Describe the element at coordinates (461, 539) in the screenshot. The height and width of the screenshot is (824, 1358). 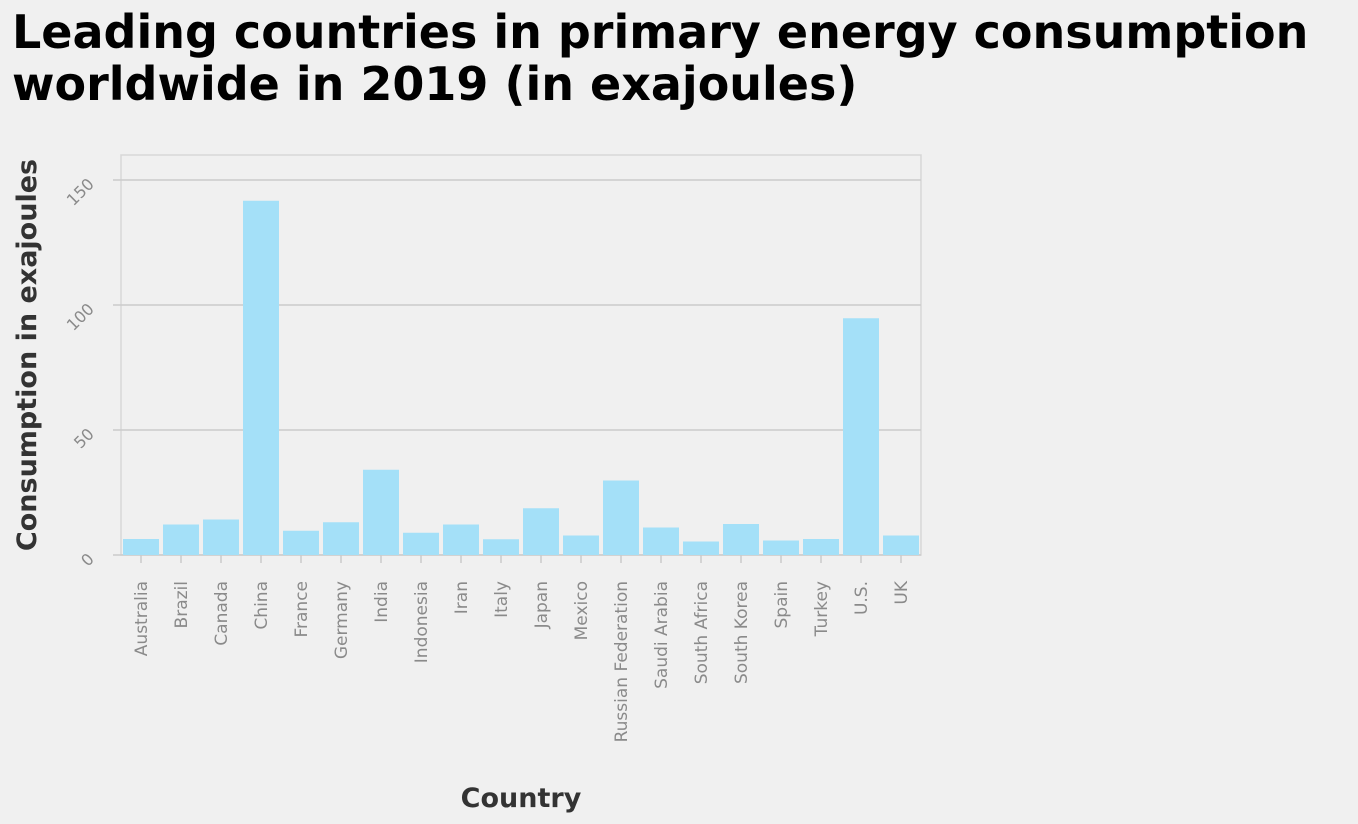
I see `bar-iran` at that location.